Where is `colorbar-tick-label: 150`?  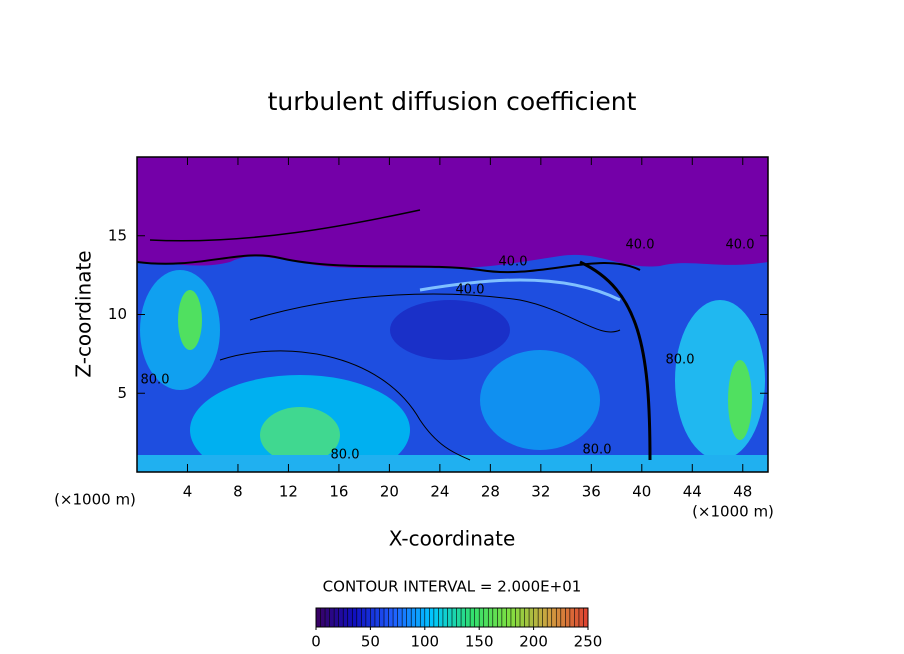 colorbar-tick-label: 150 is located at coordinates (479, 642).